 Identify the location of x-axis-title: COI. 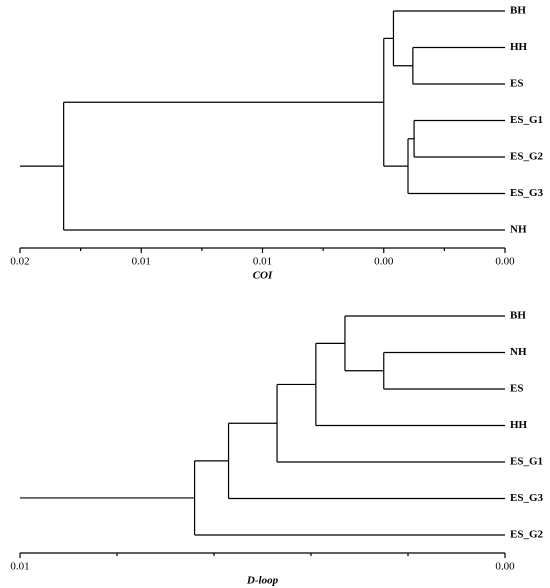
(263, 276).